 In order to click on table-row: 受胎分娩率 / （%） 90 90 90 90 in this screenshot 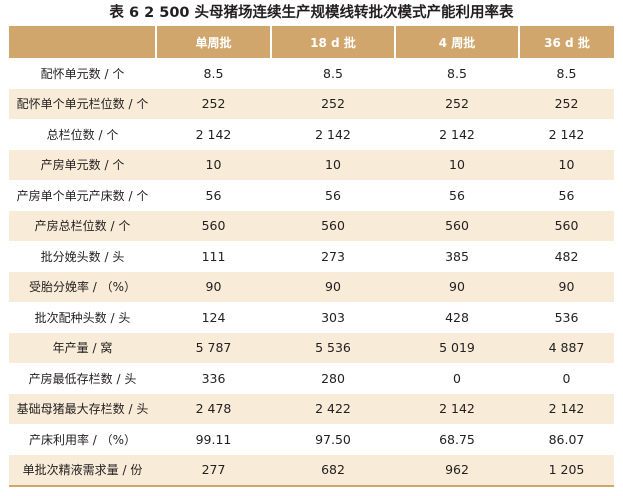, I will do `click(311, 286)`.